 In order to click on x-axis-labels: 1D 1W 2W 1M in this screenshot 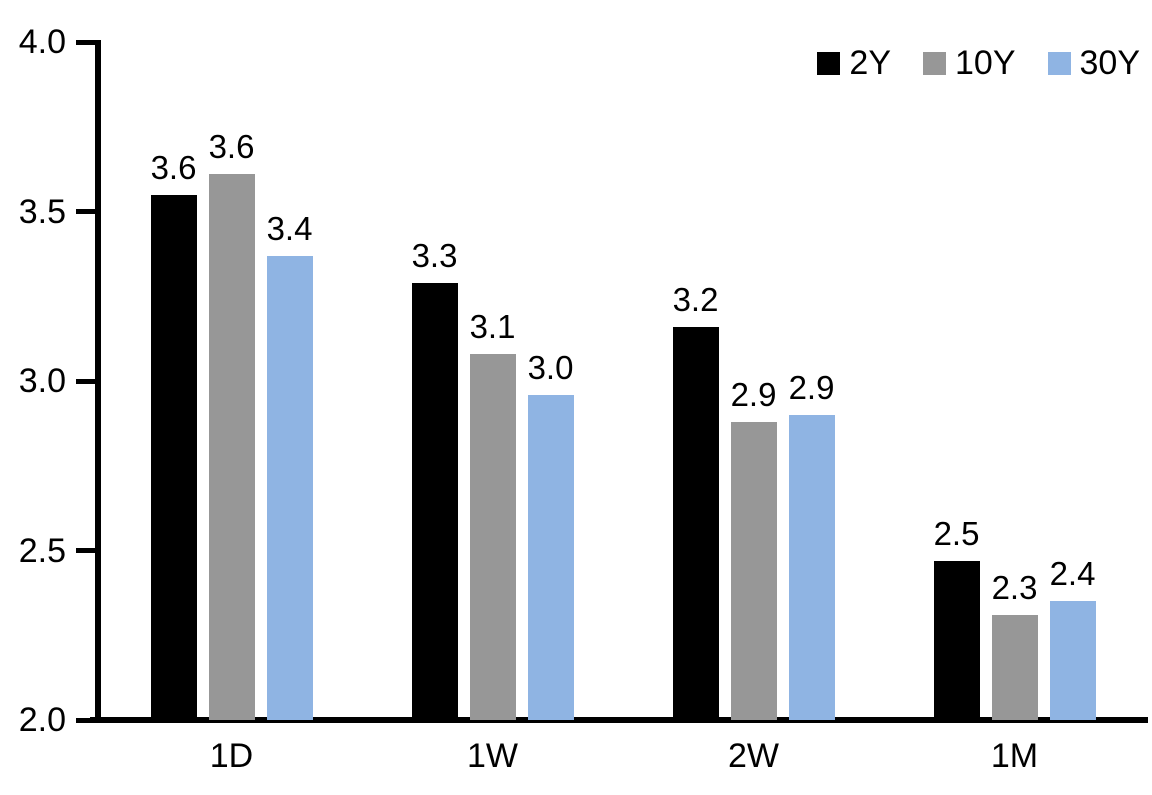, I will do `click(623, 756)`.